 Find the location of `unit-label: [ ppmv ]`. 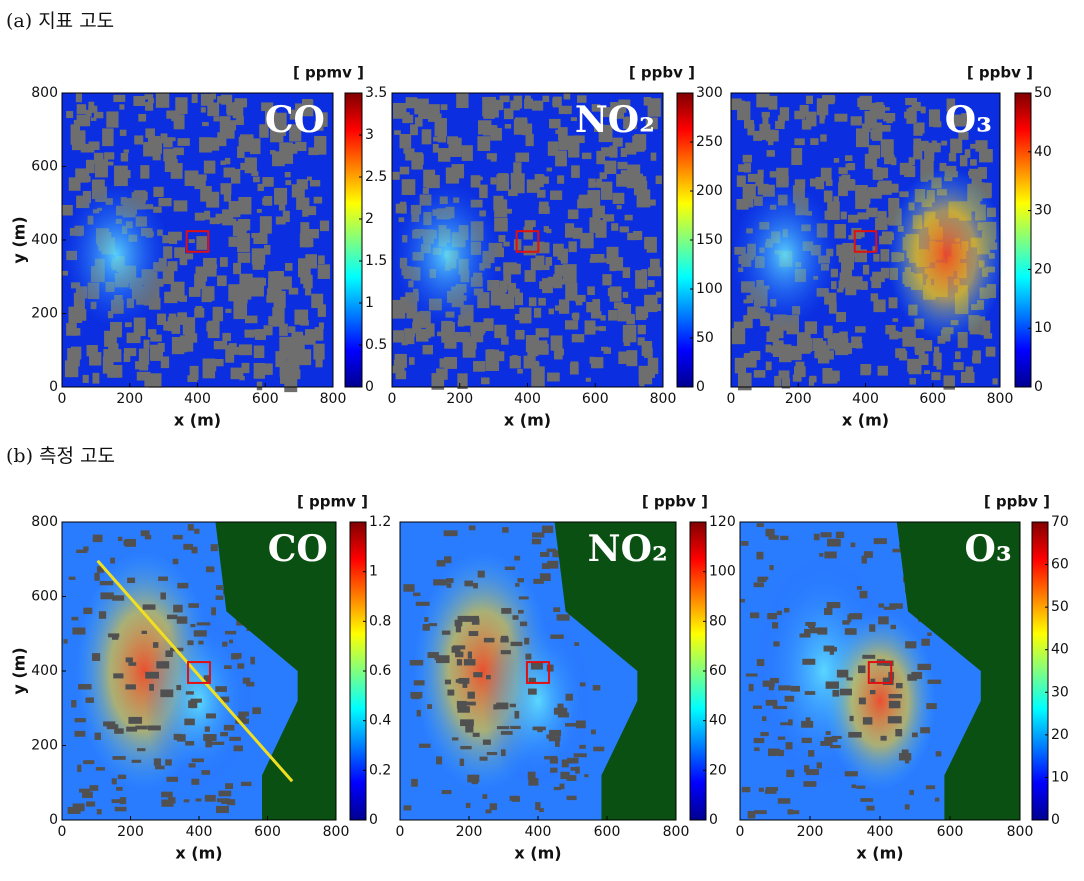

unit-label: [ ppmv ] is located at coordinates (328, 73).